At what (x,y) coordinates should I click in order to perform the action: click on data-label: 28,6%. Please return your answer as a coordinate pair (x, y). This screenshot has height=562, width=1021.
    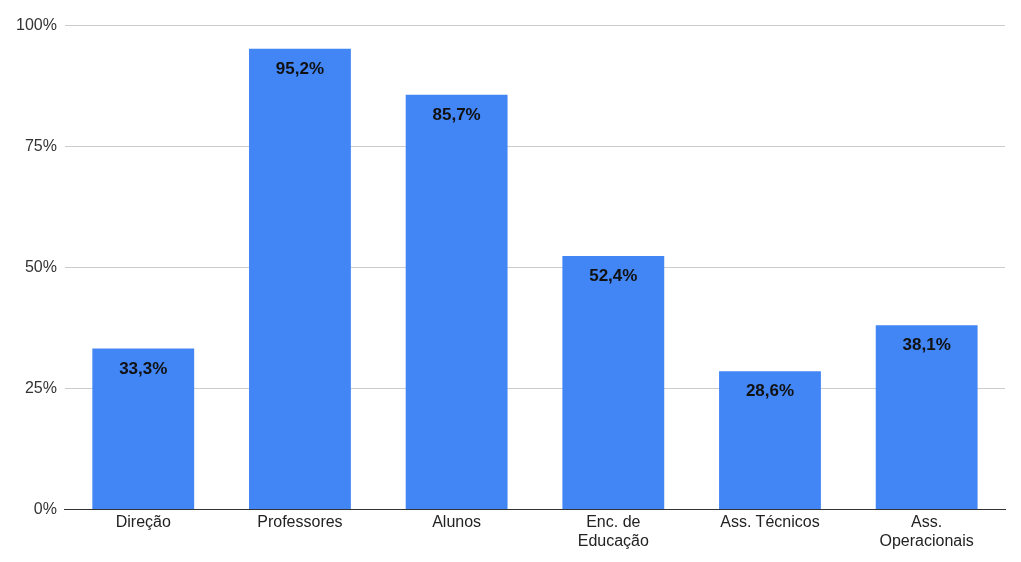
    Looking at the image, I should click on (770, 391).